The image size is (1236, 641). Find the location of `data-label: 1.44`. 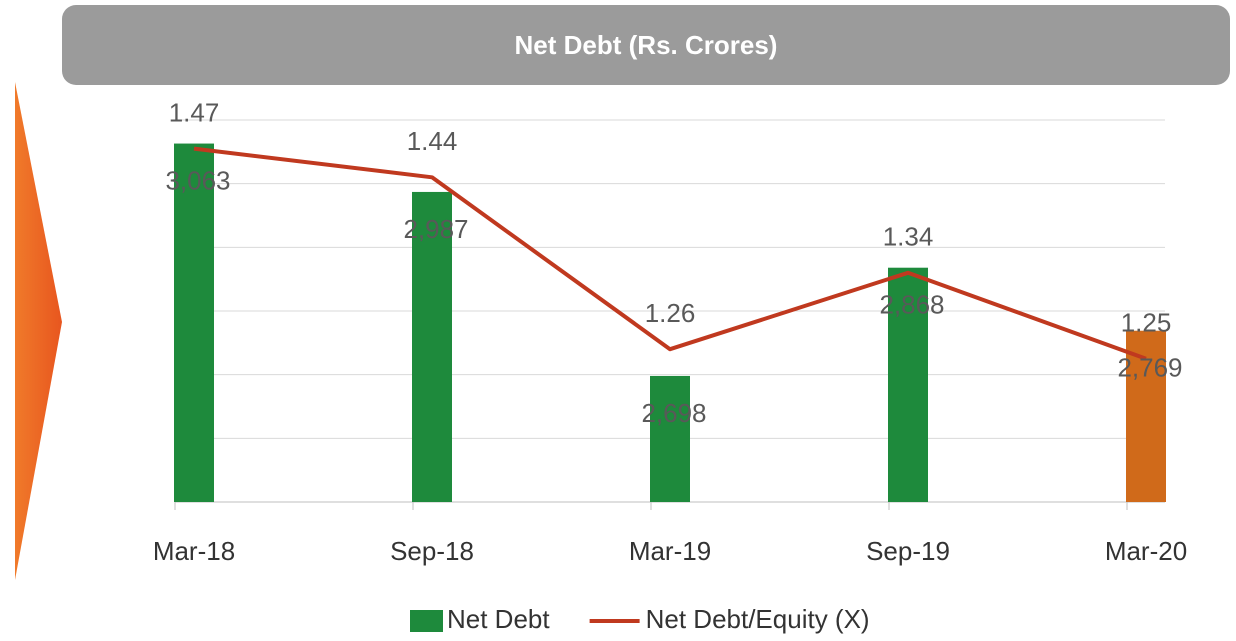

data-label: 1.44 is located at coordinates (432, 141).